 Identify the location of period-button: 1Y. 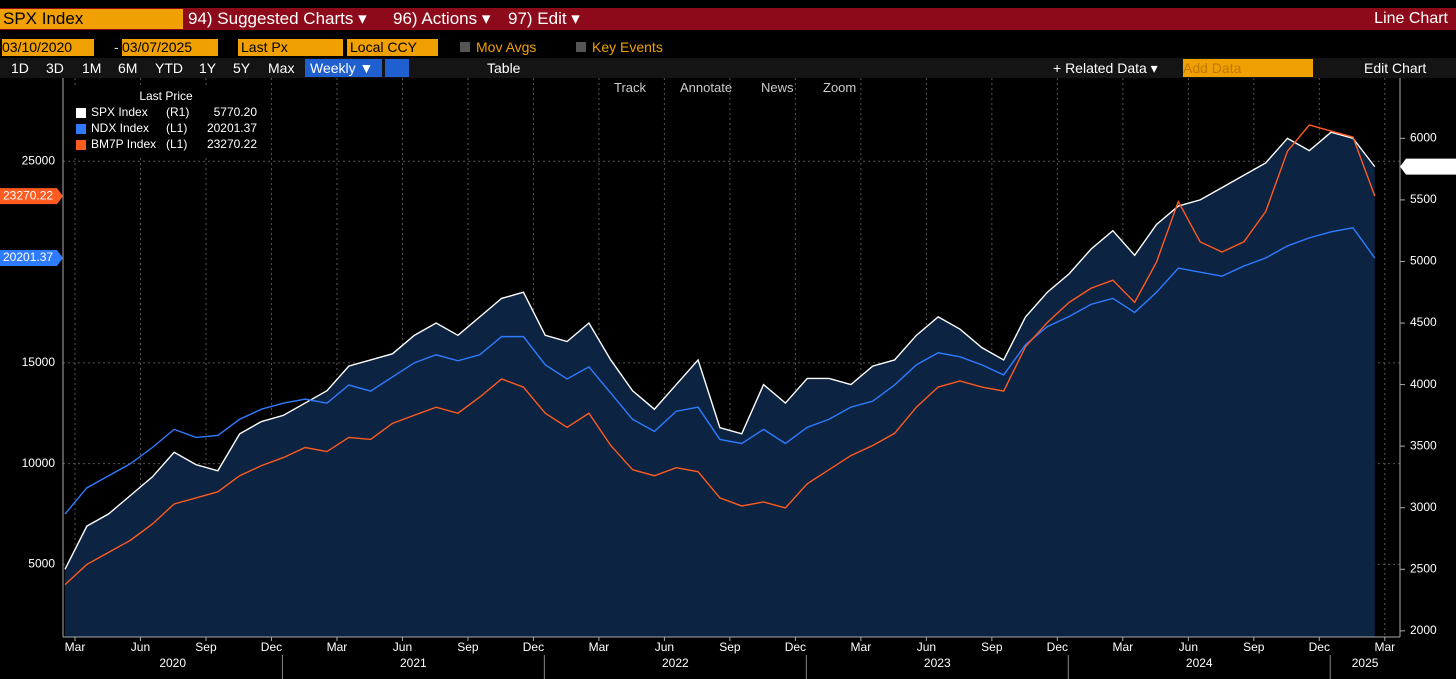
(208, 68).